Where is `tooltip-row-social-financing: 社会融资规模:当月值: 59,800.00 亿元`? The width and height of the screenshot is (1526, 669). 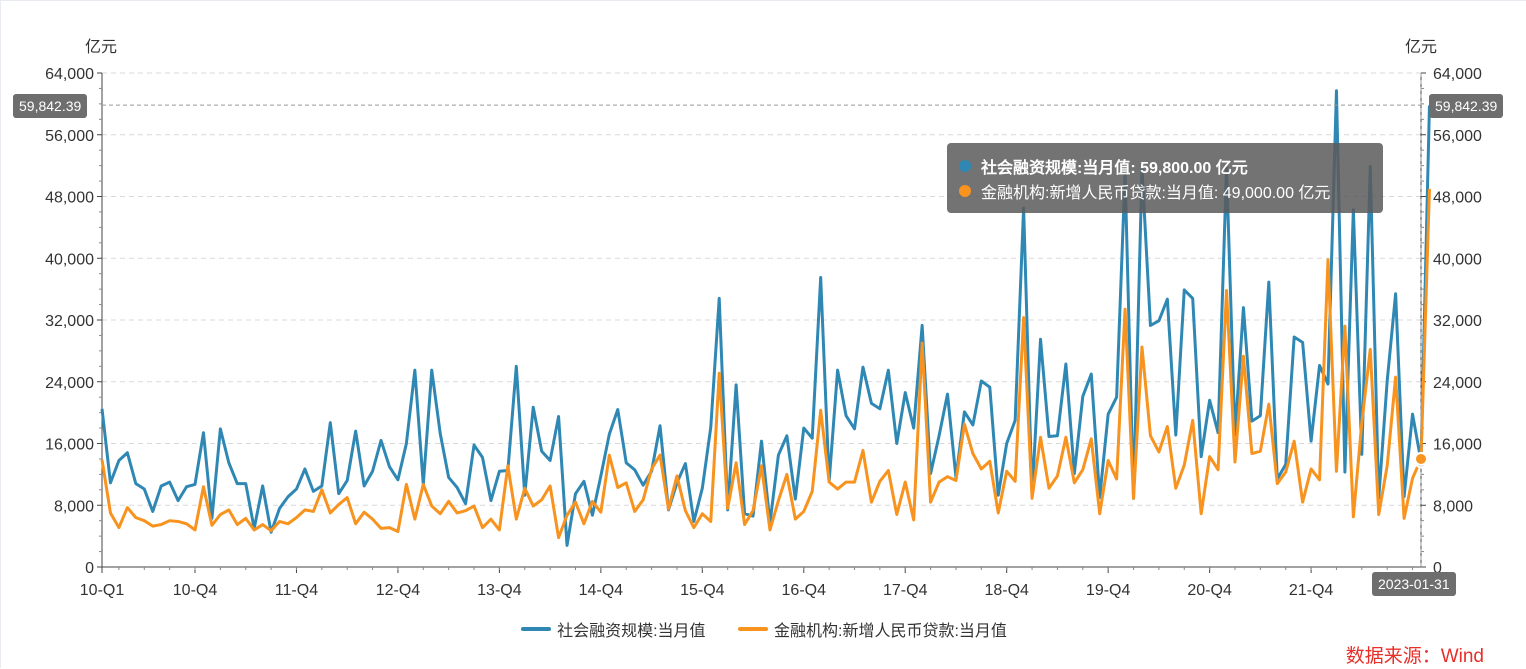 tooltip-row-social-financing: 社会融资规模:当月值: 59,800.00 亿元 is located at coordinates (1165, 165).